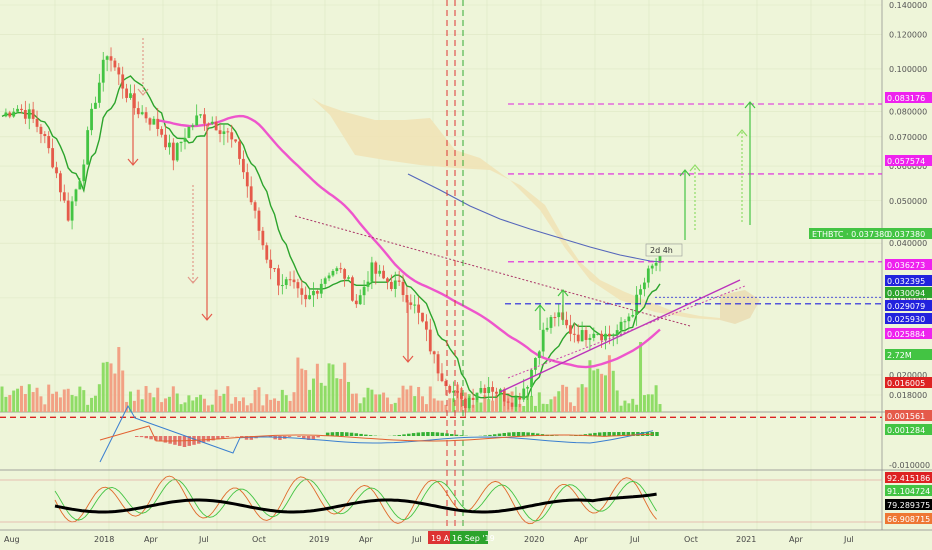 The height and width of the screenshot is (550, 932). Describe the element at coordinates (906, 430) in the screenshot. I see `price-tag-label: 0.001284` at that location.